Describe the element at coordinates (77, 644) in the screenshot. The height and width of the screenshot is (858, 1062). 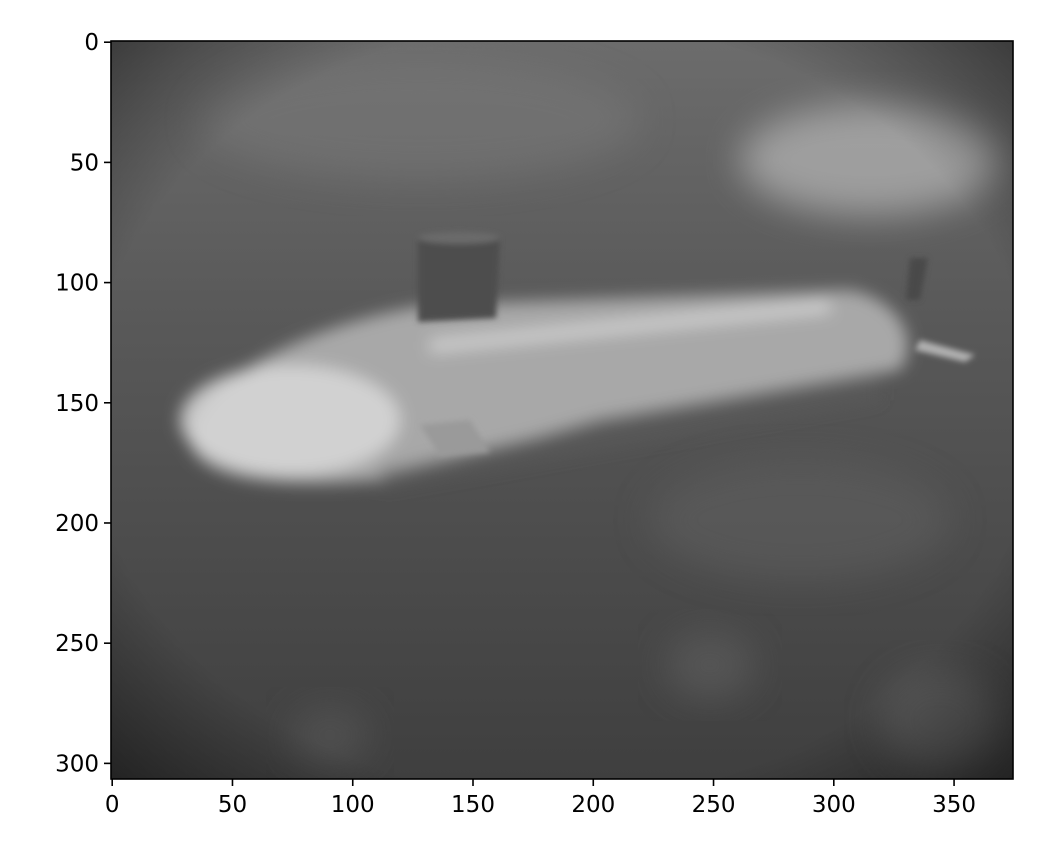
I see `y-tick-label: 250` at that location.